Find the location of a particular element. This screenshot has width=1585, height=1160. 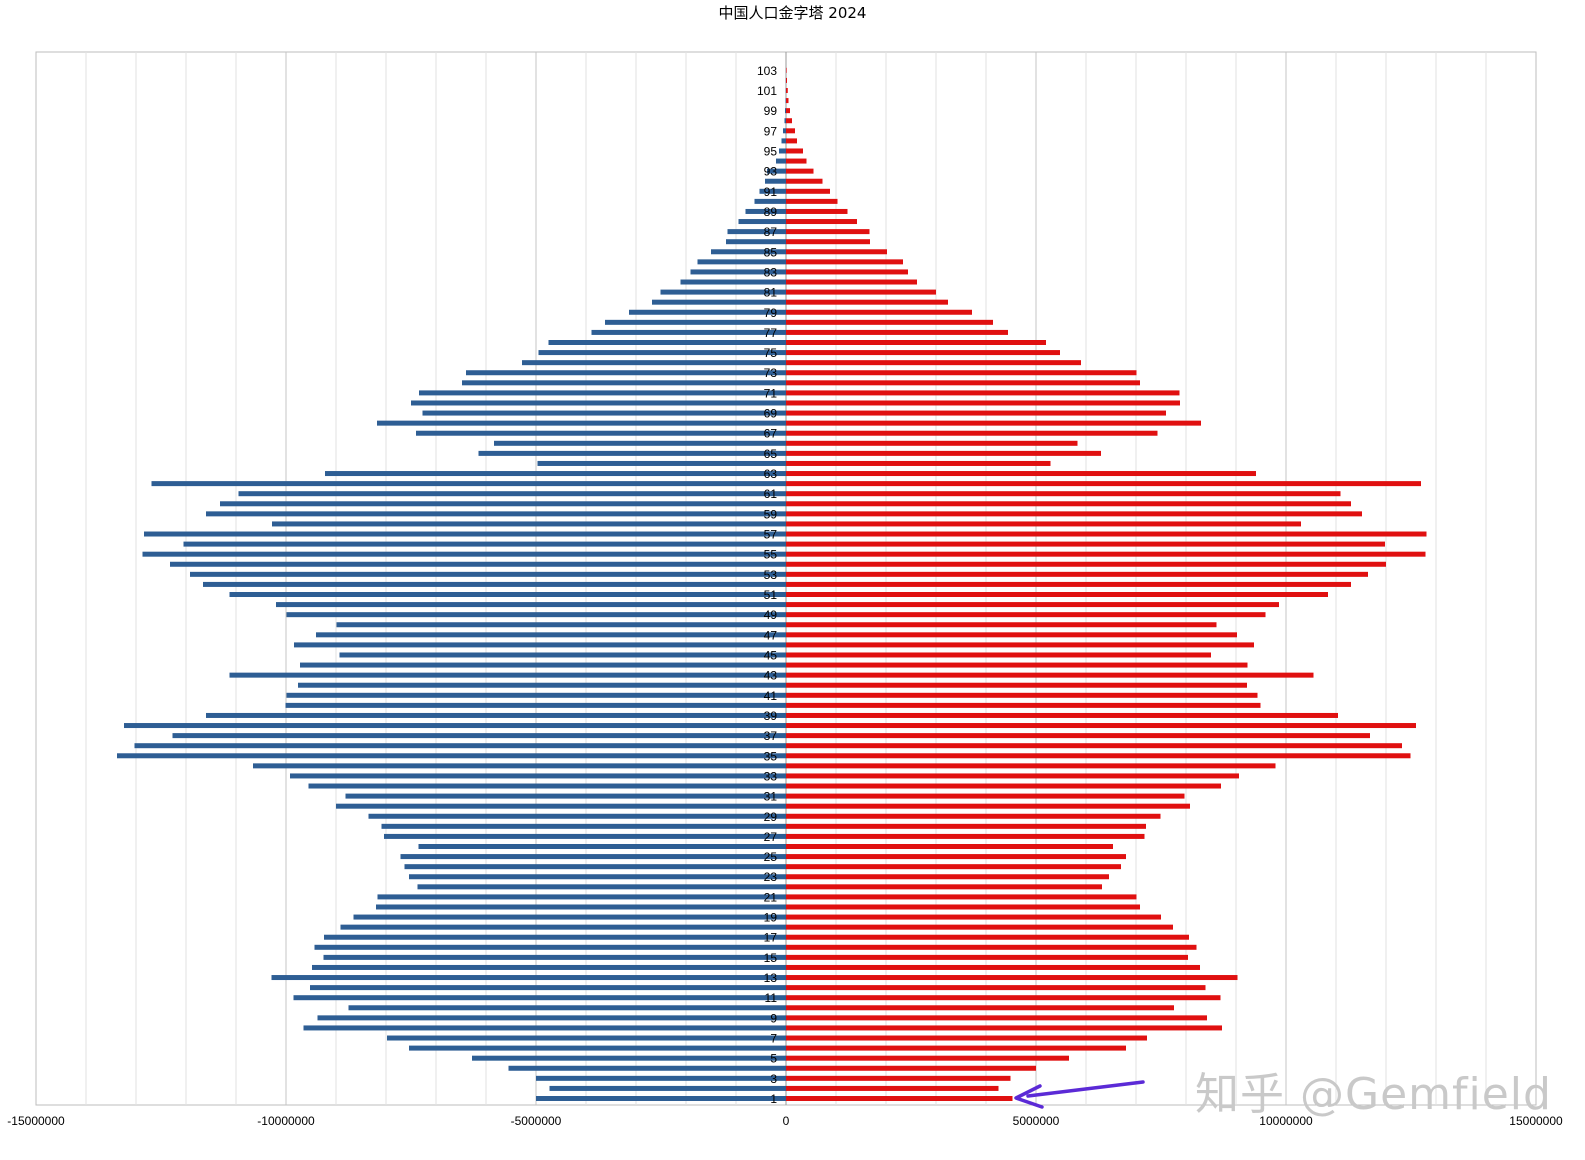

age-label-21: 21 is located at coordinates (771, 897).